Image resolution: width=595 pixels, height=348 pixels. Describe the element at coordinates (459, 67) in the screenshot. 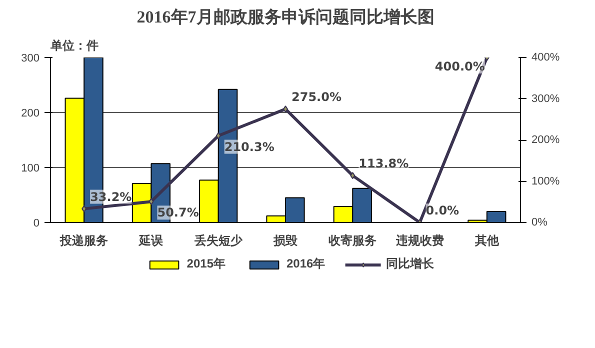

I see `data-label: 400.0%` at that location.